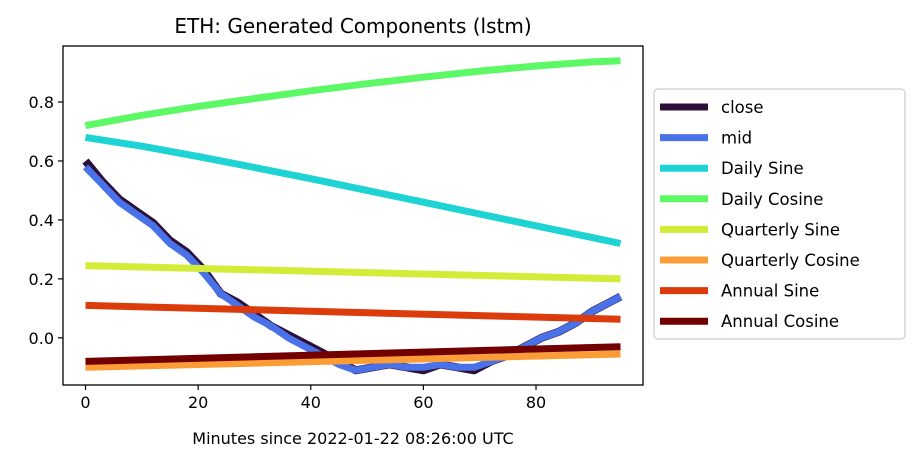  What do you see at coordinates (772, 199) in the screenshot?
I see `legend-label: Daily Cosine` at bounding box center [772, 199].